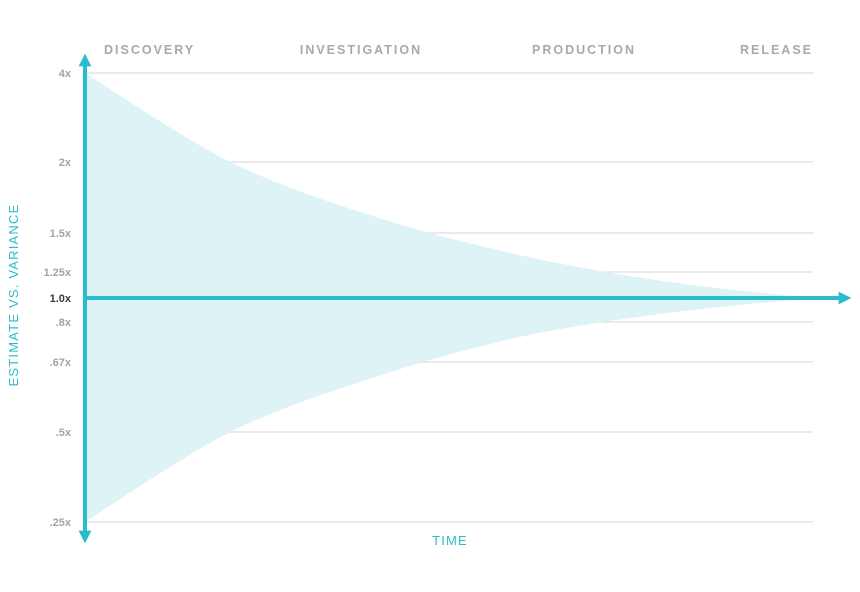 This screenshot has height=592, width=860. What do you see at coordinates (61, 363) in the screenshot?
I see `y-tick-label: .67x` at bounding box center [61, 363].